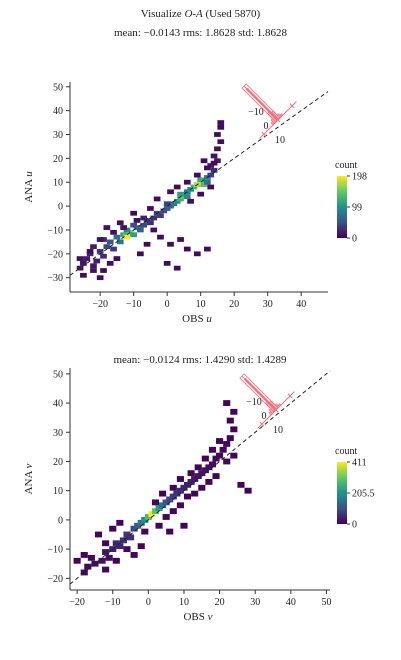 This screenshot has height=660, width=401. What do you see at coordinates (301, 304) in the screenshot?
I see `x-tick-label: 40` at bounding box center [301, 304].